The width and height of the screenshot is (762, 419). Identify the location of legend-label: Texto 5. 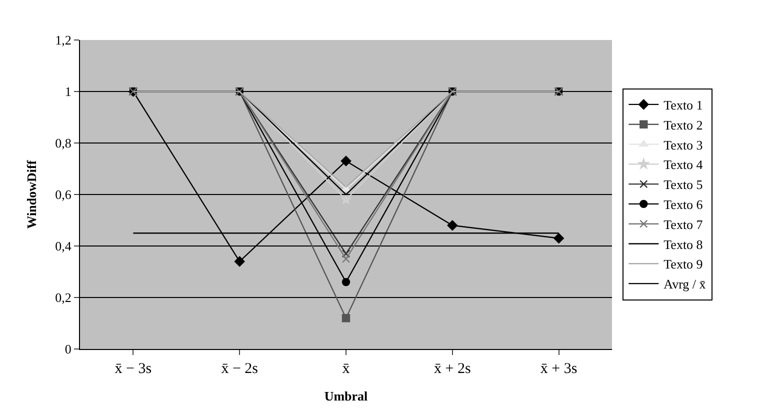
(683, 184).